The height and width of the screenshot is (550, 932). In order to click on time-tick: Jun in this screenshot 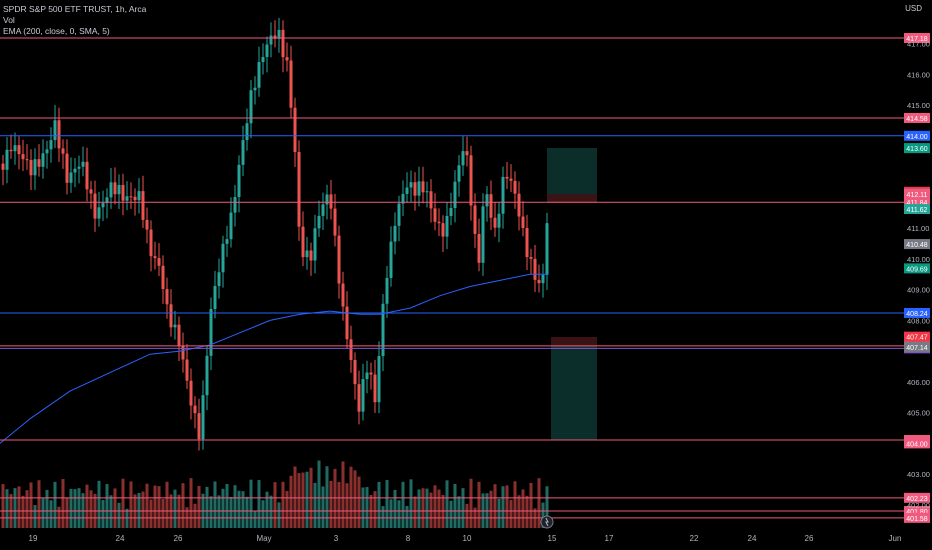, I will do `click(895, 538)`.